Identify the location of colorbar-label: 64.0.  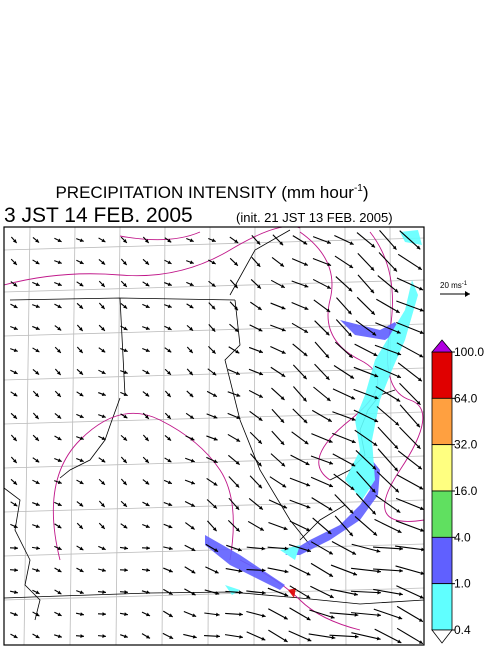
(466, 398).